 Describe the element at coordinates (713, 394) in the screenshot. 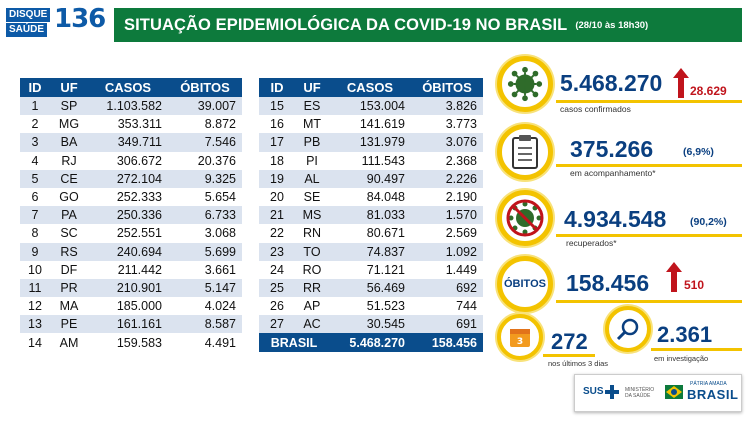

I see `brasil-logo: BRASIL` at that location.